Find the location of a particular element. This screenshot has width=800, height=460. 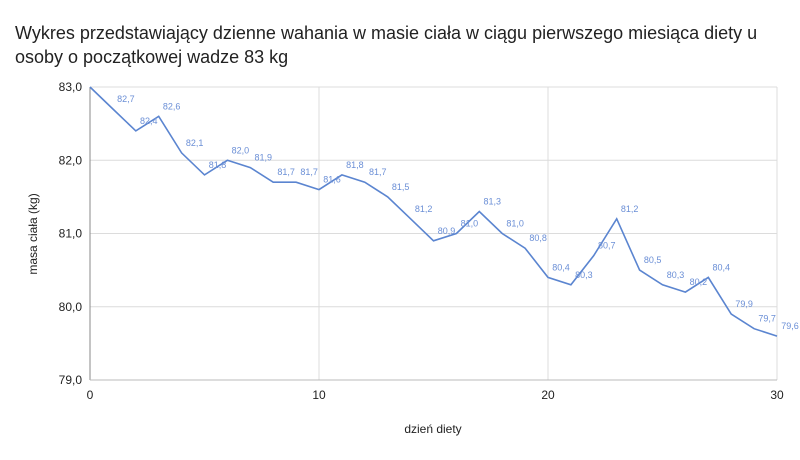

data-point-label: 82,6 is located at coordinates (172, 106).